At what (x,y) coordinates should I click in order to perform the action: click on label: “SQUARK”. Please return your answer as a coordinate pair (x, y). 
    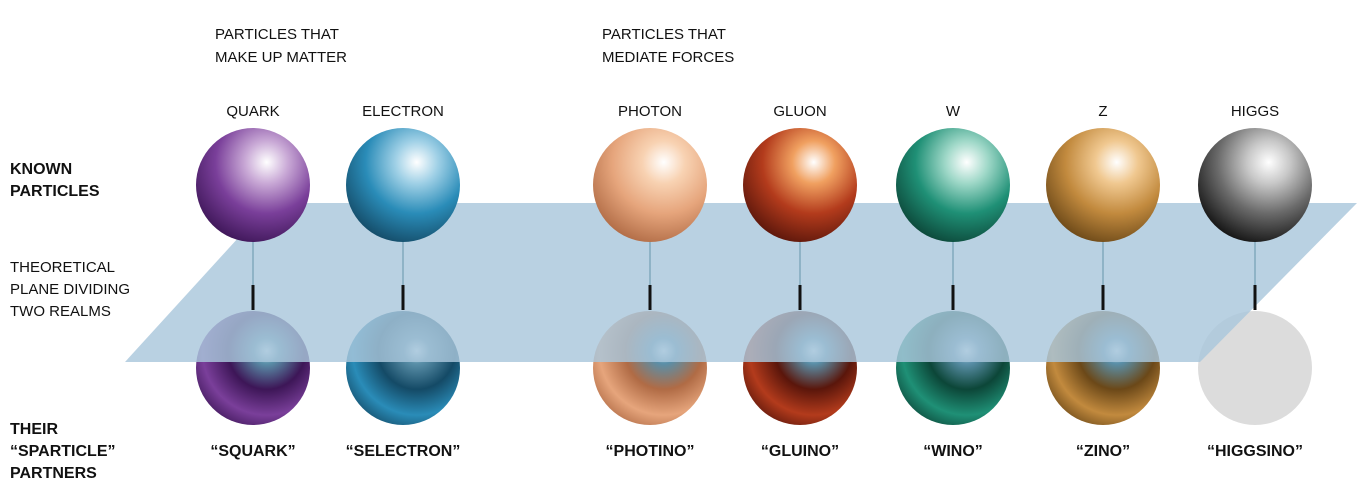
    Looking at the image, I should click on (252, 451).